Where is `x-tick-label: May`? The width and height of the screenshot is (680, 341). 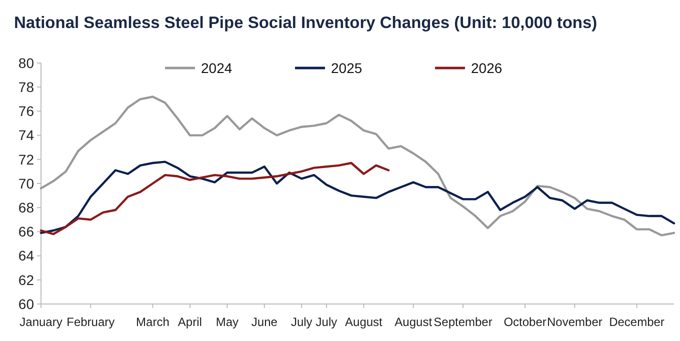
x-tick-label: May is located at coordinates (227, 322).